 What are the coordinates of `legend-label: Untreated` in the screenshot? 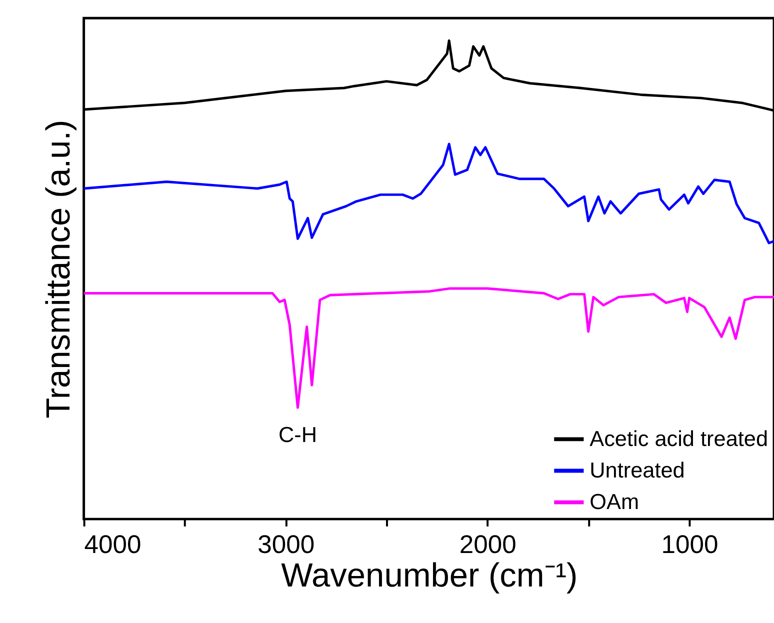 It's located at (637, 470).